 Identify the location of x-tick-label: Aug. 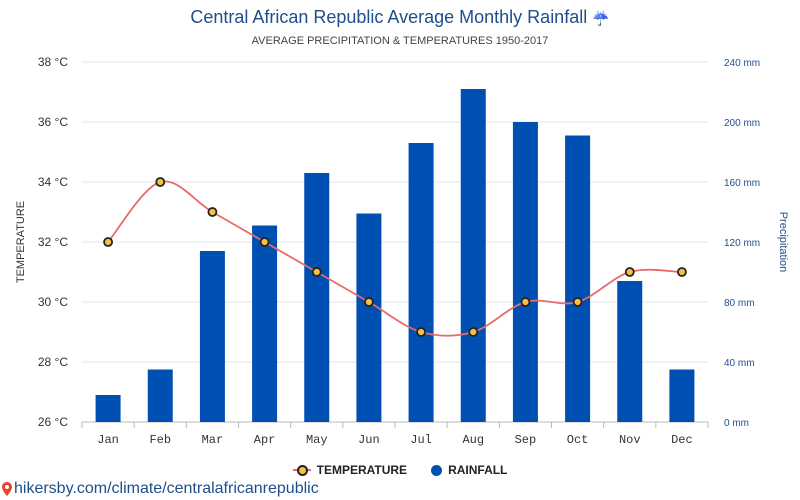
(473, 440).